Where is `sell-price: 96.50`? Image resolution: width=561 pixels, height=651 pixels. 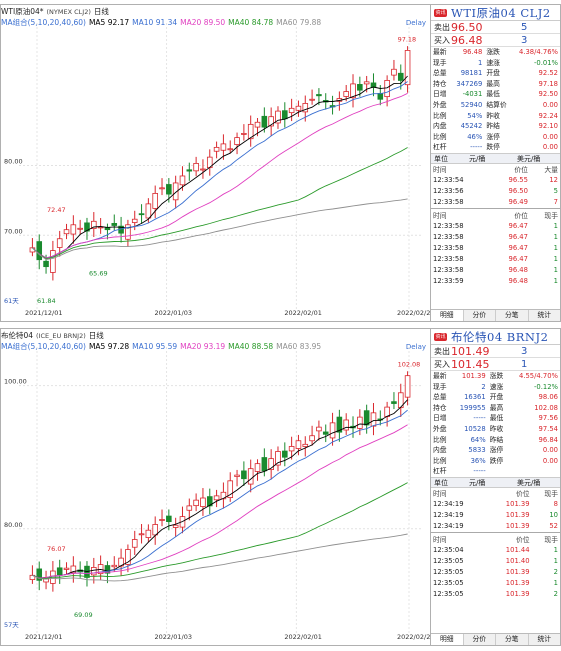
sell-price: 96.50 is located at coordinates (467, 27).